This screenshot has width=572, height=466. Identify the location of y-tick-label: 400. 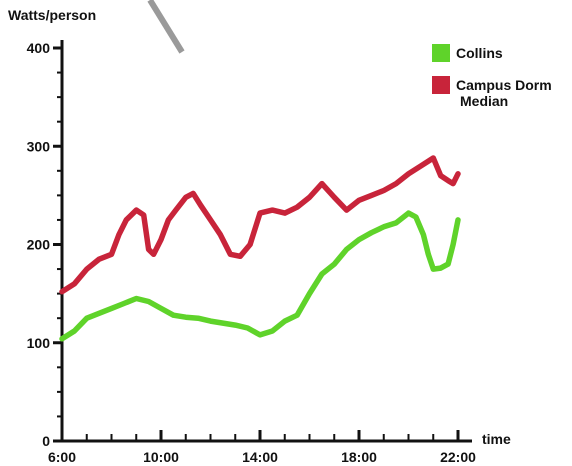
(39, 48).